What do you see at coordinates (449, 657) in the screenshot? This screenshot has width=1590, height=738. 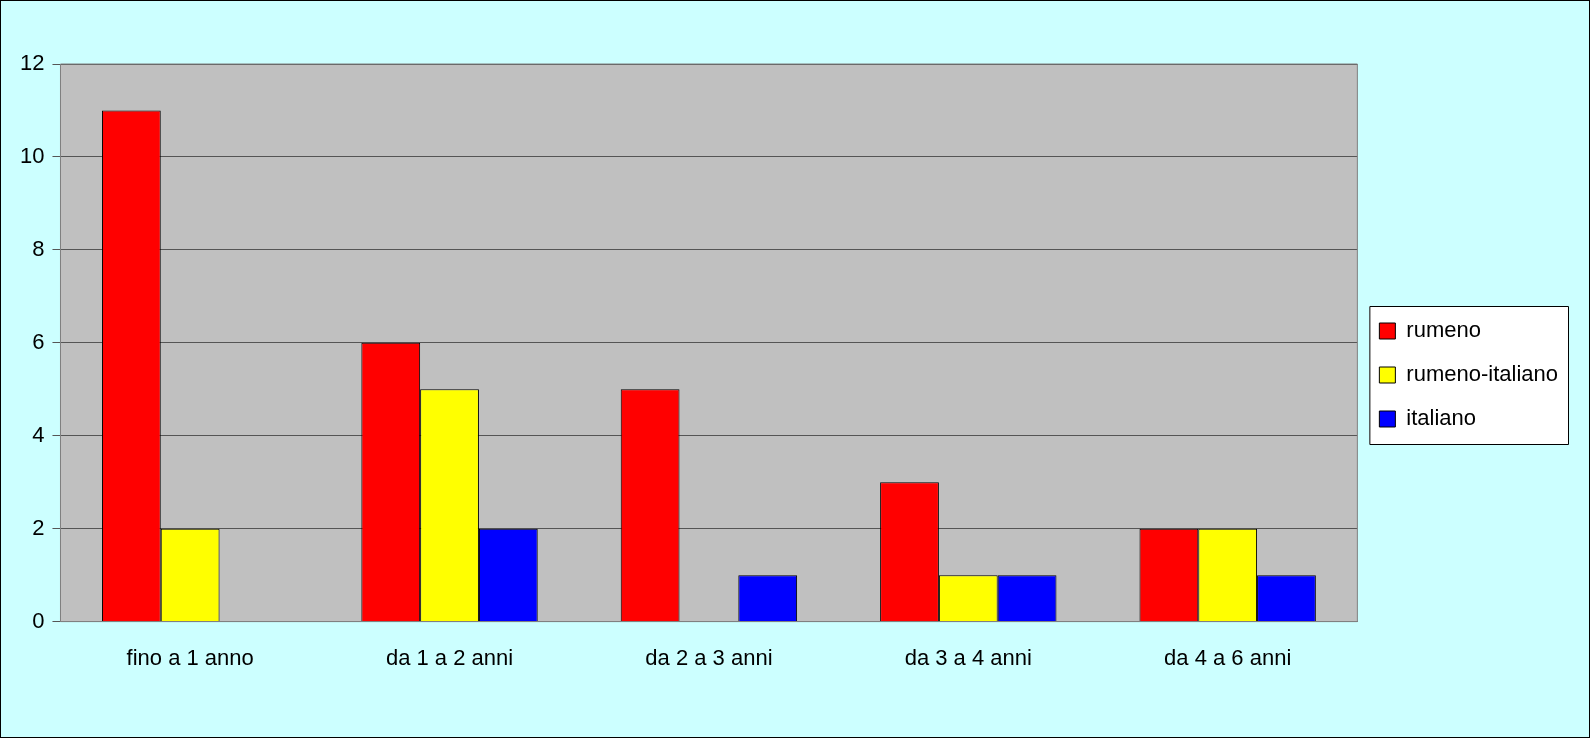 I see `x-tick-label: da 1 a 2 anni` at bounding box center [449, 657].